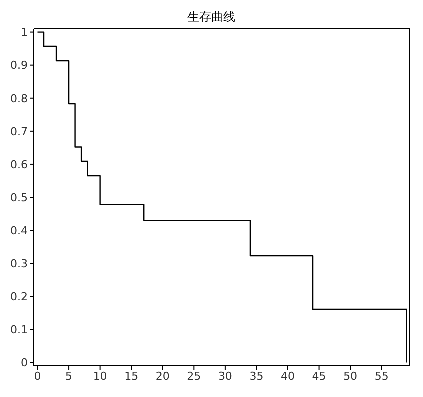 The width and height of the screenshot is (423, 397). I want to click on y-tick-label: 0.9, so click(19, 65).